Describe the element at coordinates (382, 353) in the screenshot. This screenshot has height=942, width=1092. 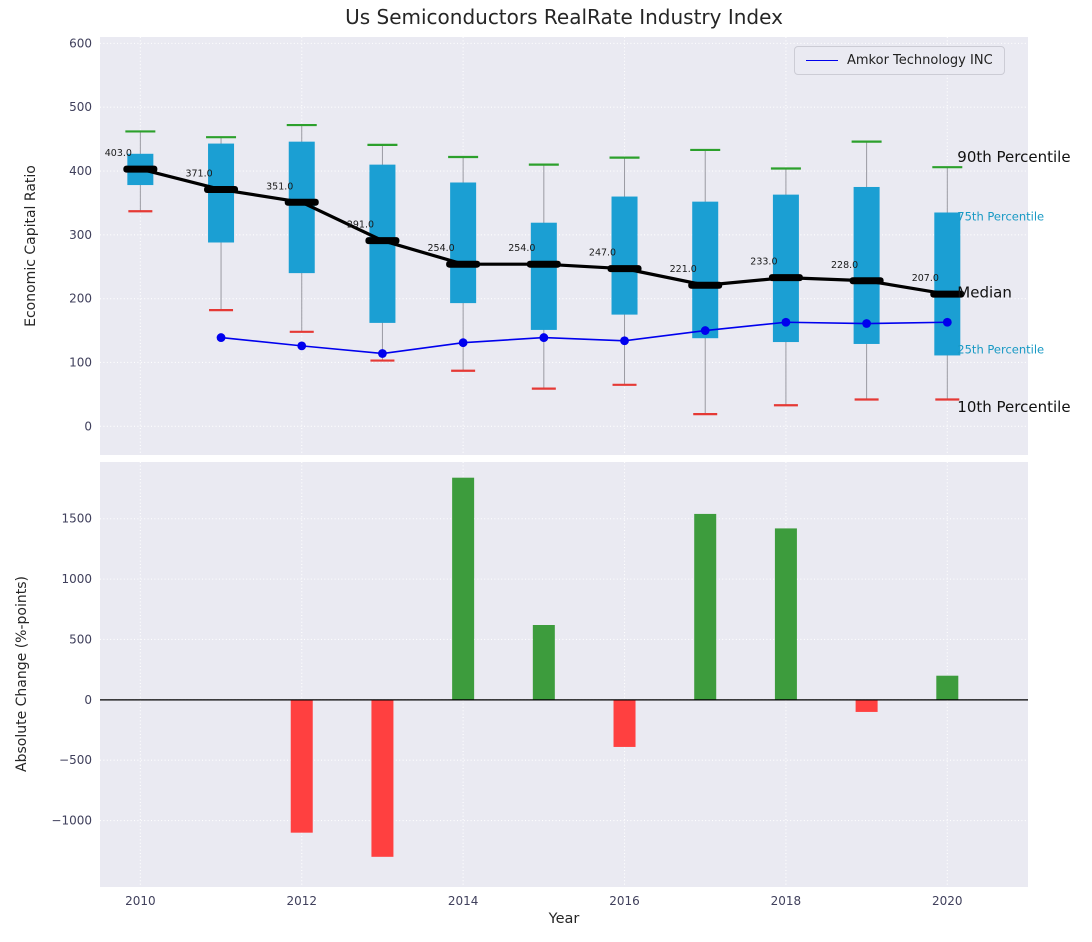
I see `company-point-2013` at that location.